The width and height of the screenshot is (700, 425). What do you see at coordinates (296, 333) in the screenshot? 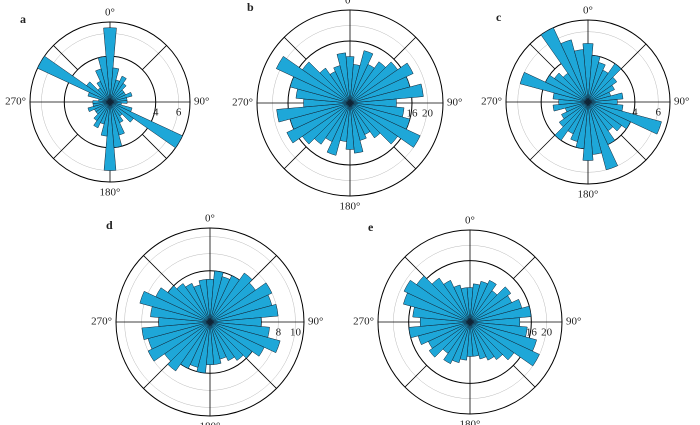
I see `r-tick-label: 10` at bounding box center [296, 333].